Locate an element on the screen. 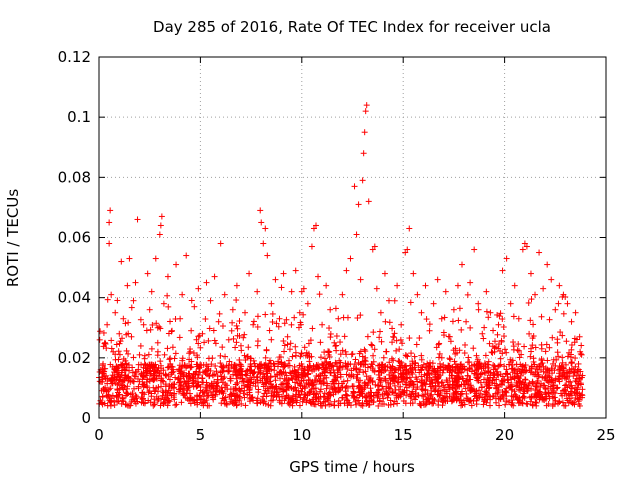 Image resolution: width=640 pixels, height=480 pixels. y-tick-label: 0.1 is located at coordinates (79, 117).